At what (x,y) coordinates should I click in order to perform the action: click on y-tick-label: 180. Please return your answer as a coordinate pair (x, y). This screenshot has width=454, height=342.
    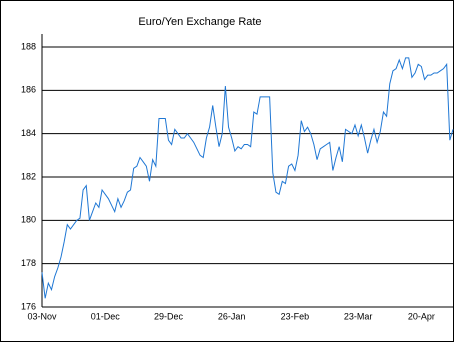
    Looking at the image, I should click on (28, 220).